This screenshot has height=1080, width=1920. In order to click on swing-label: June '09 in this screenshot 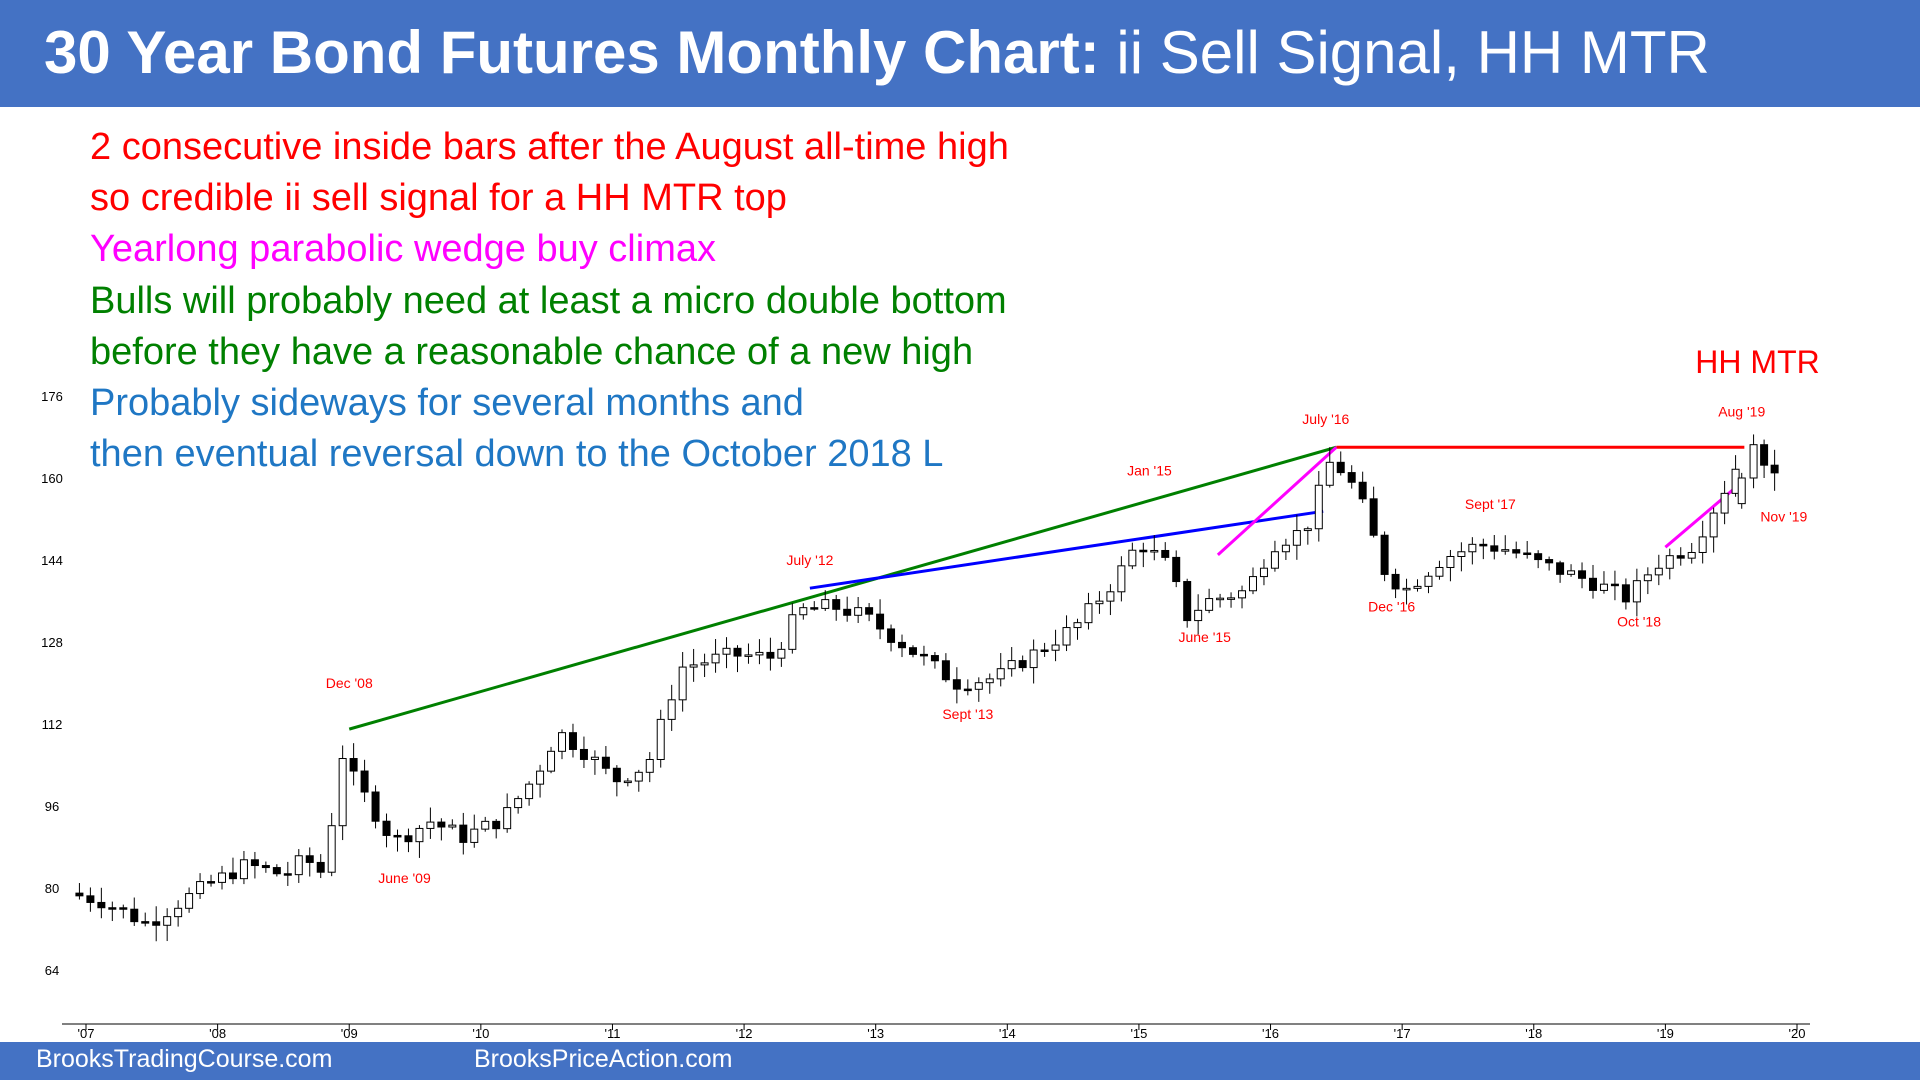, I will do `click(404, 878)`.